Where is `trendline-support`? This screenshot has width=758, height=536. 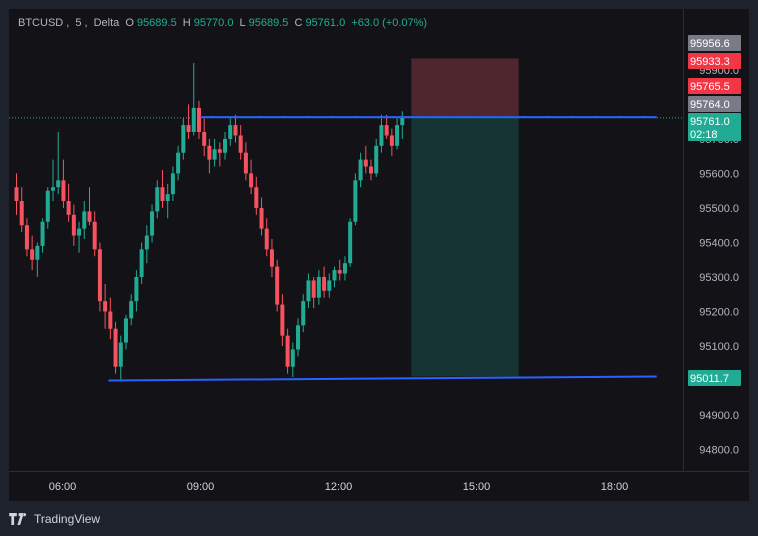
trendline-support is located at coordinates (382, 378).